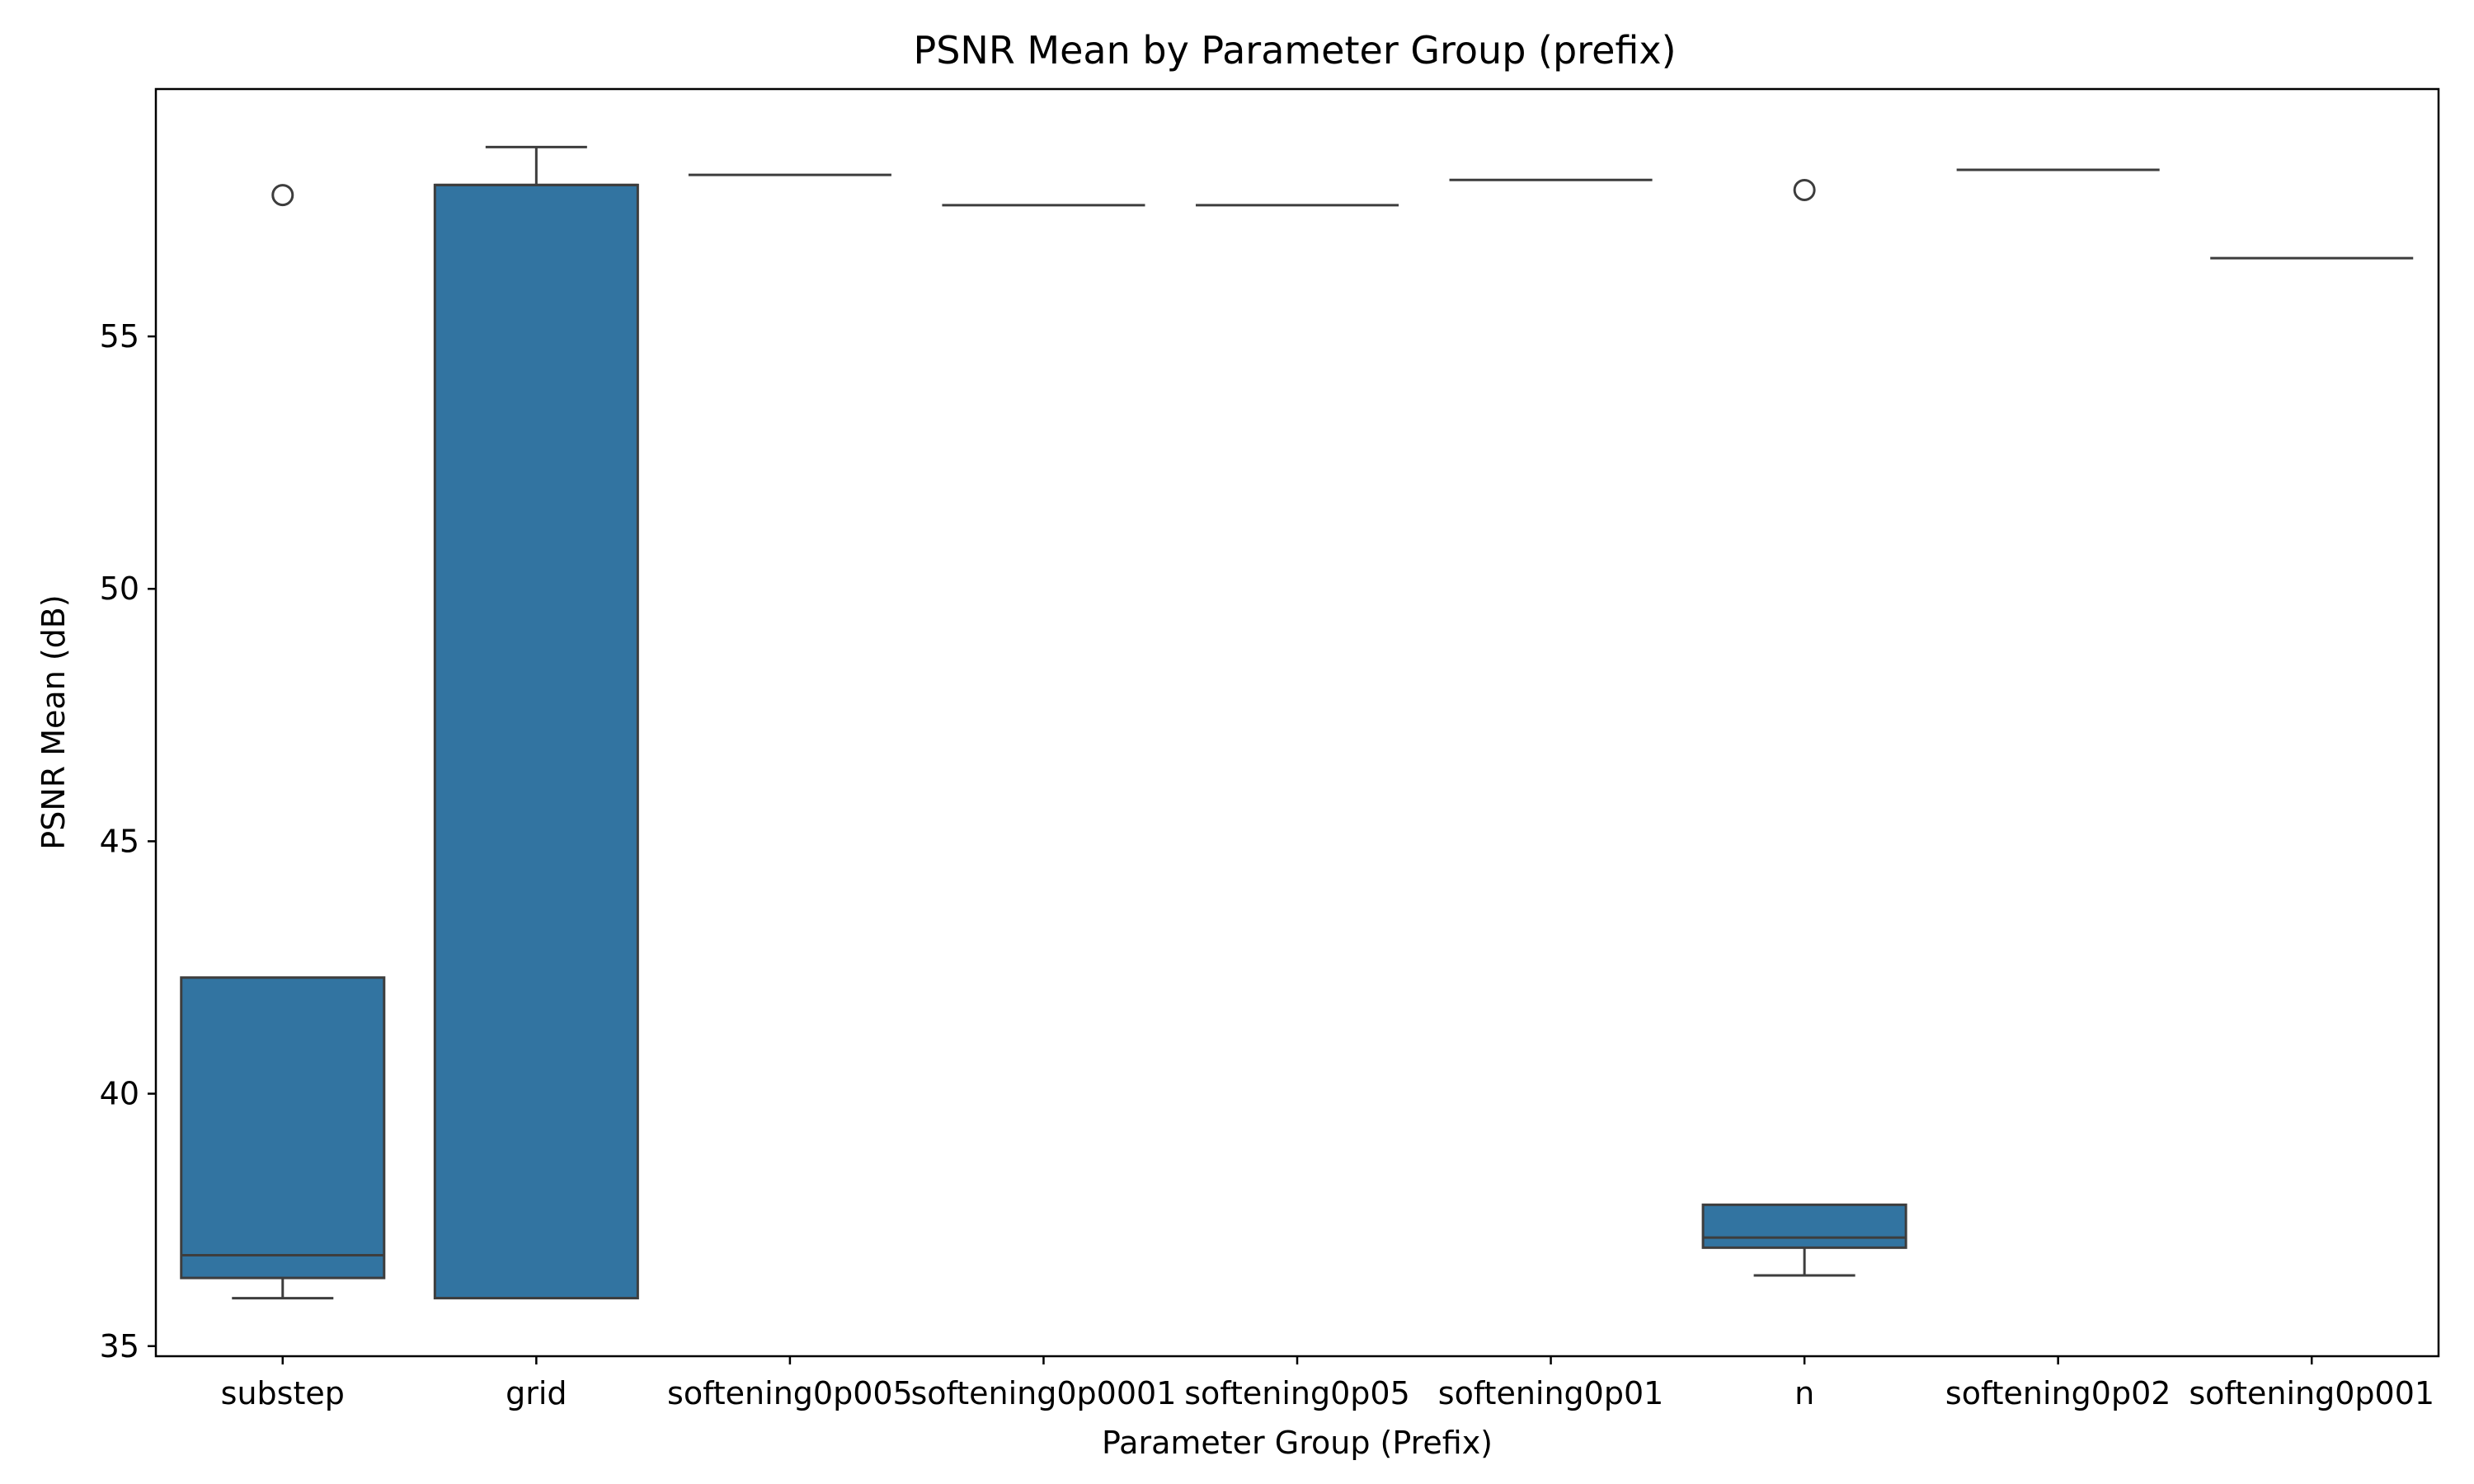 The height and width of the screenshot is (1484, 2474). I want to click on y-axis-label: PSNR Mean (dB), so click(53, 721).